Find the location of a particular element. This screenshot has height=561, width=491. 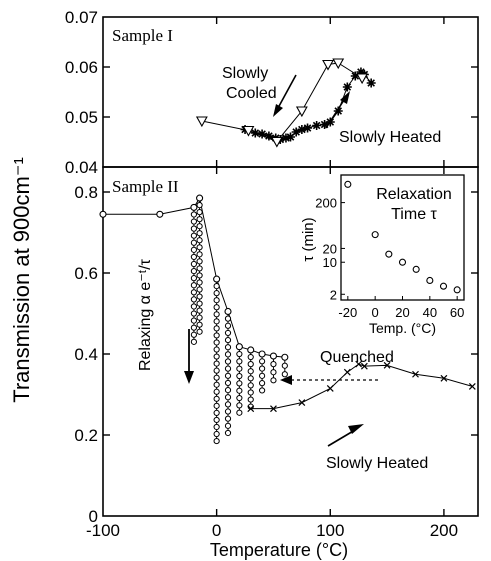

y-tick-label: 0.04 is located at coordinates (81, 167).